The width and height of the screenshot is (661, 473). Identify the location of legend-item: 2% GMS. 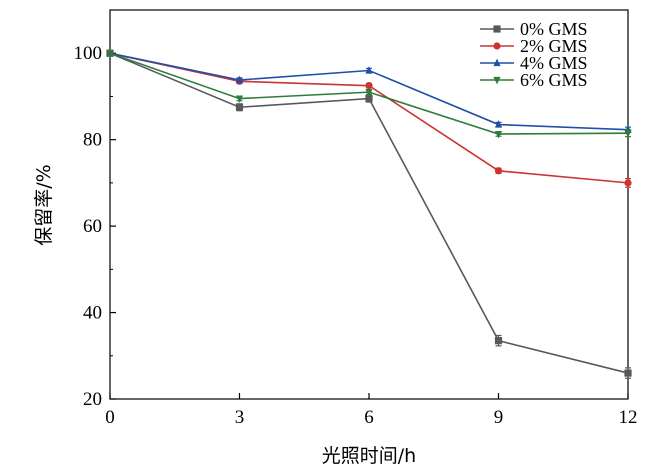
(534, 46).